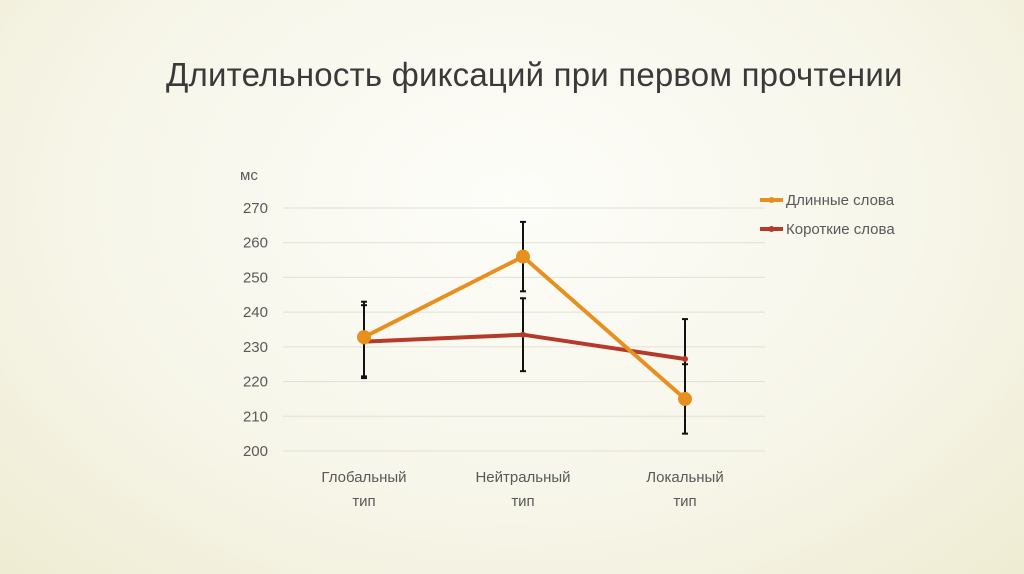 The image size is (1024, 574). Describe the element at coordinates (255, 208) in the screenshot. I see `y-tick-label: 270` at that location.